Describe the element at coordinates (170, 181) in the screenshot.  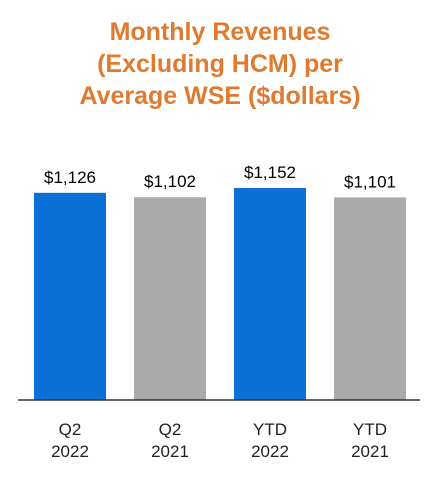
I see `data-label-1: $1,102` at that location.